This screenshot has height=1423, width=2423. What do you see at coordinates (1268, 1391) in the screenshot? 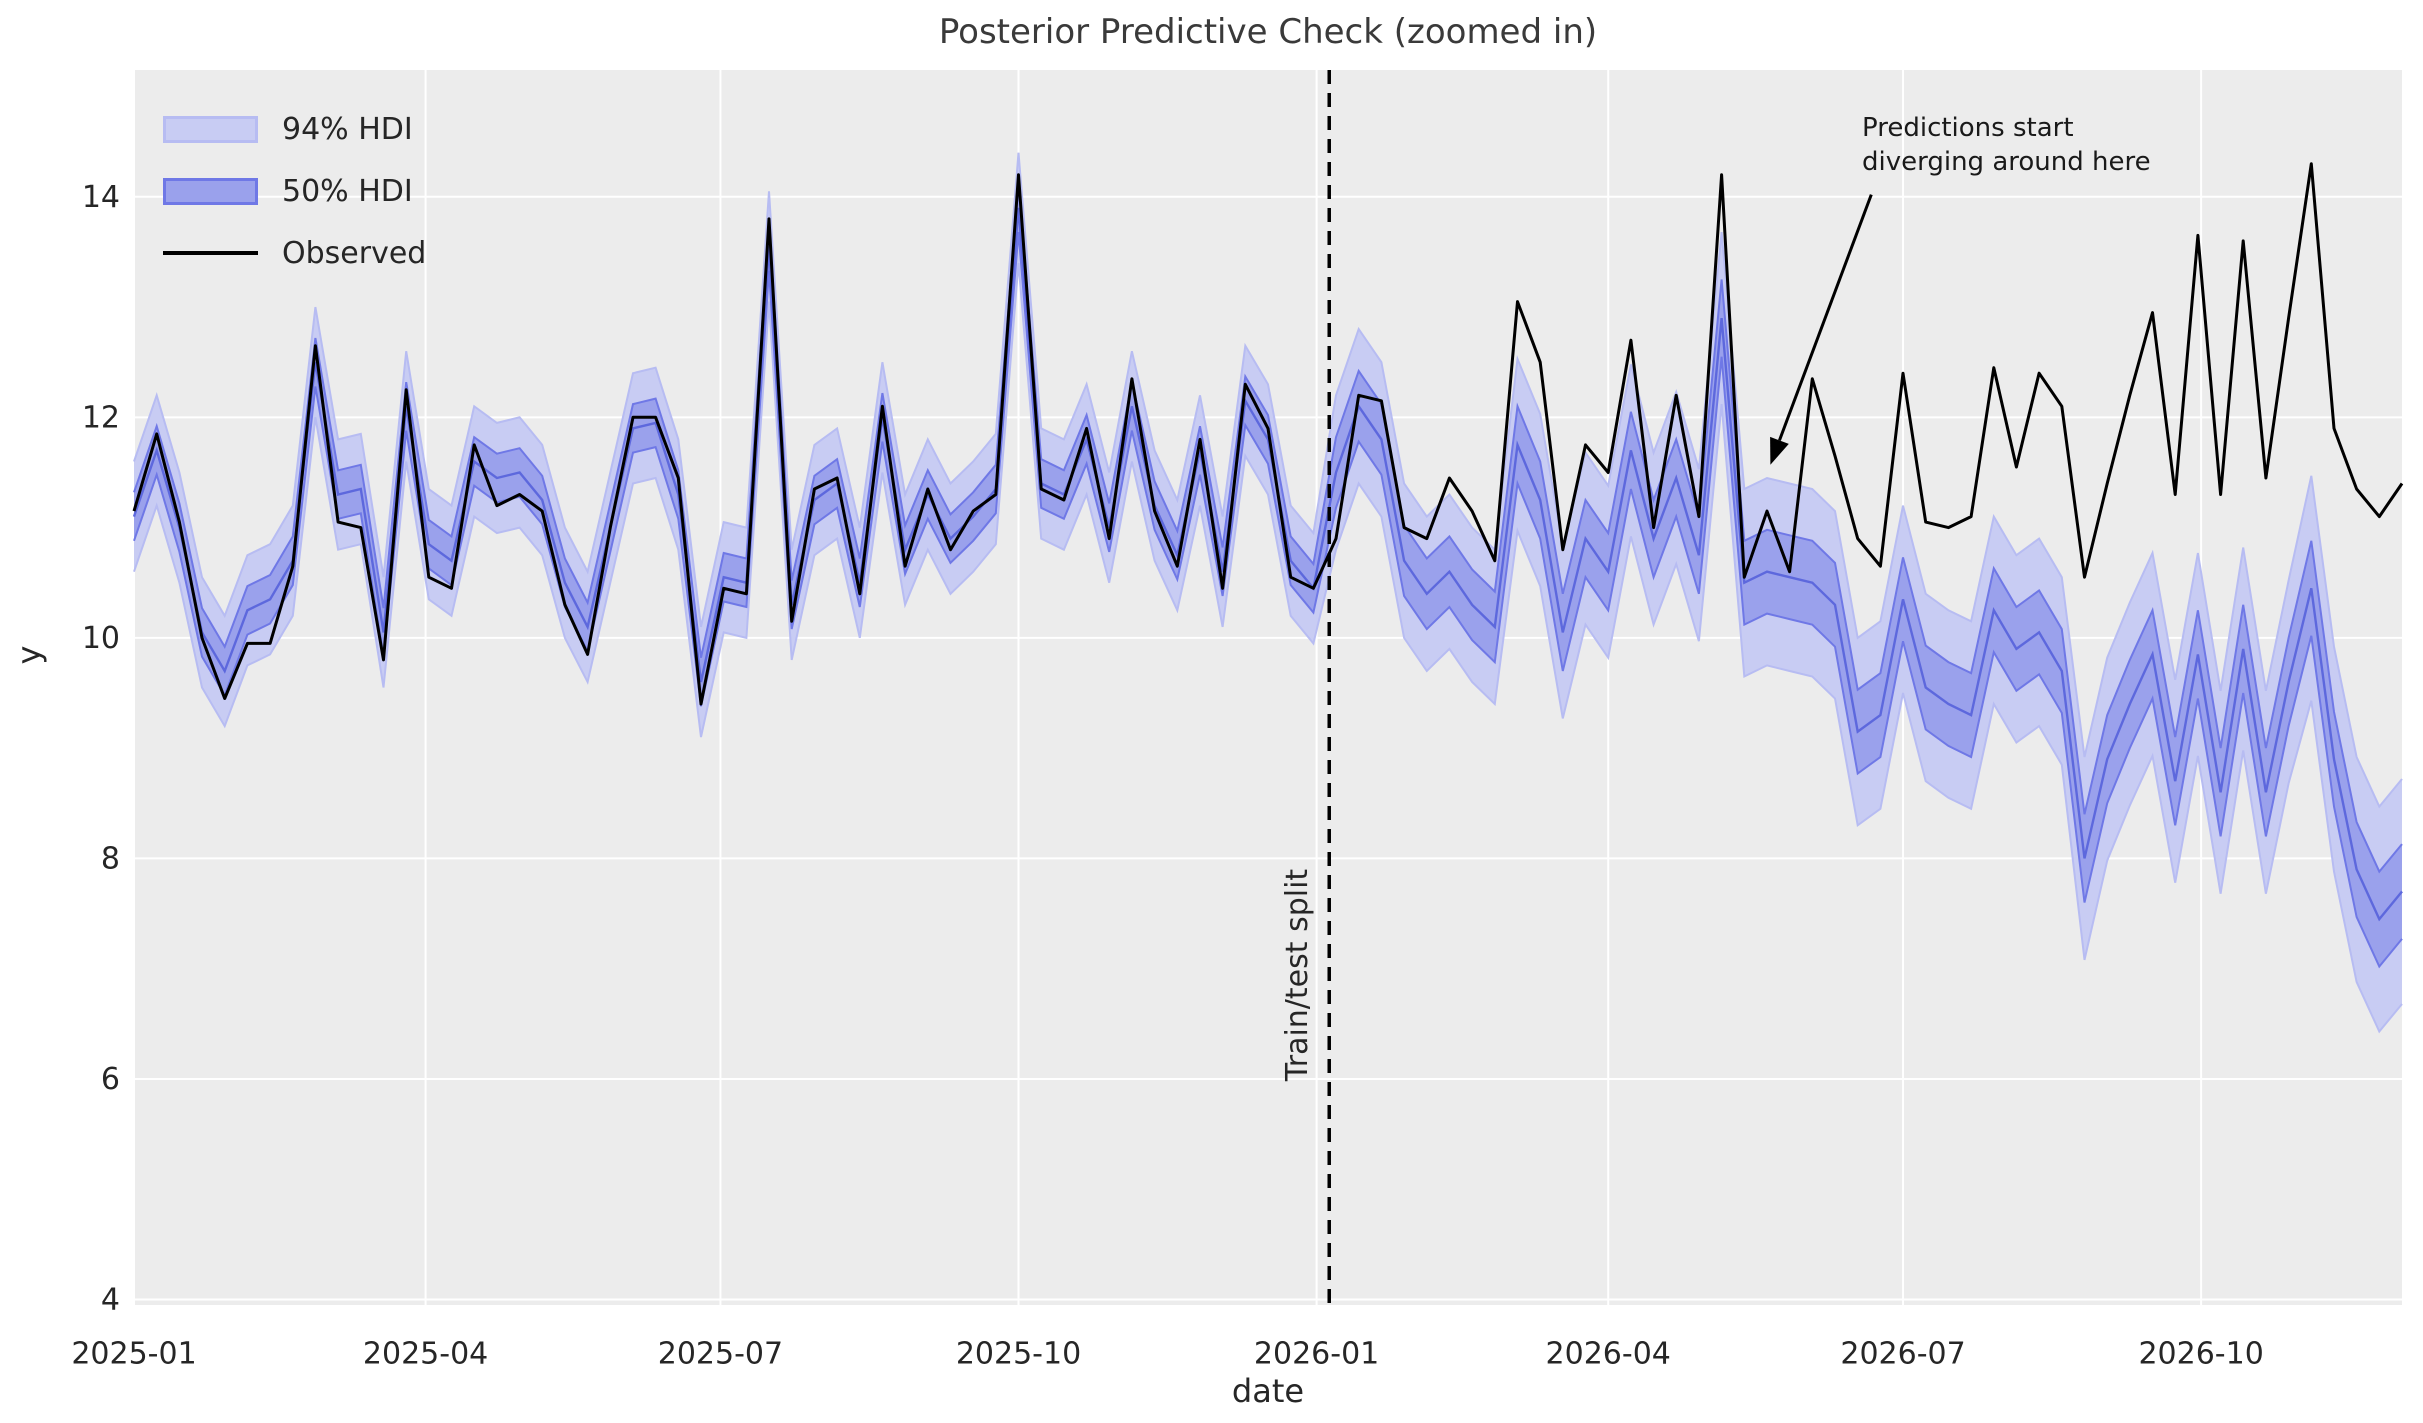
I see `x-axis-label: date` at bounding box center [1268, 1391].